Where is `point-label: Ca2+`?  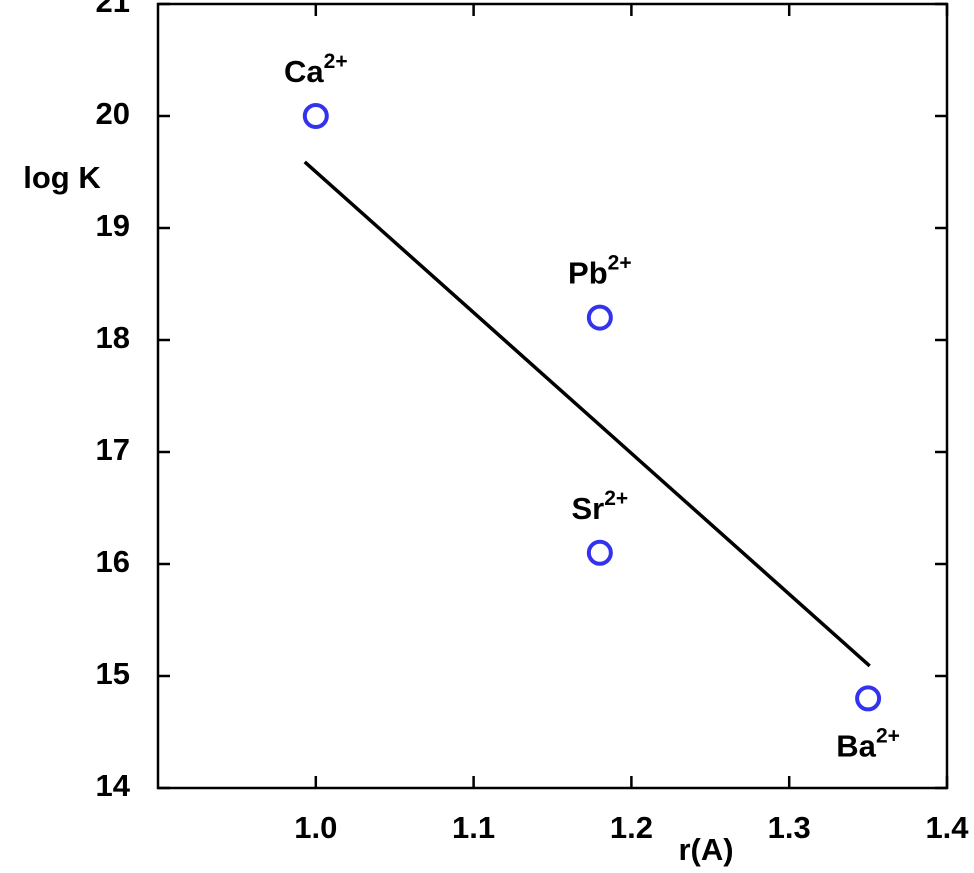
point-label: Ca2+ is located at coordinates (316, 70).